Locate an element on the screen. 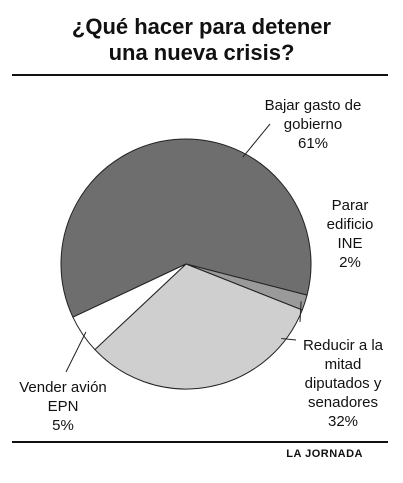 This screenshot has height=483, width=403. slice-value: 2% is located at coordinates (350, 262).